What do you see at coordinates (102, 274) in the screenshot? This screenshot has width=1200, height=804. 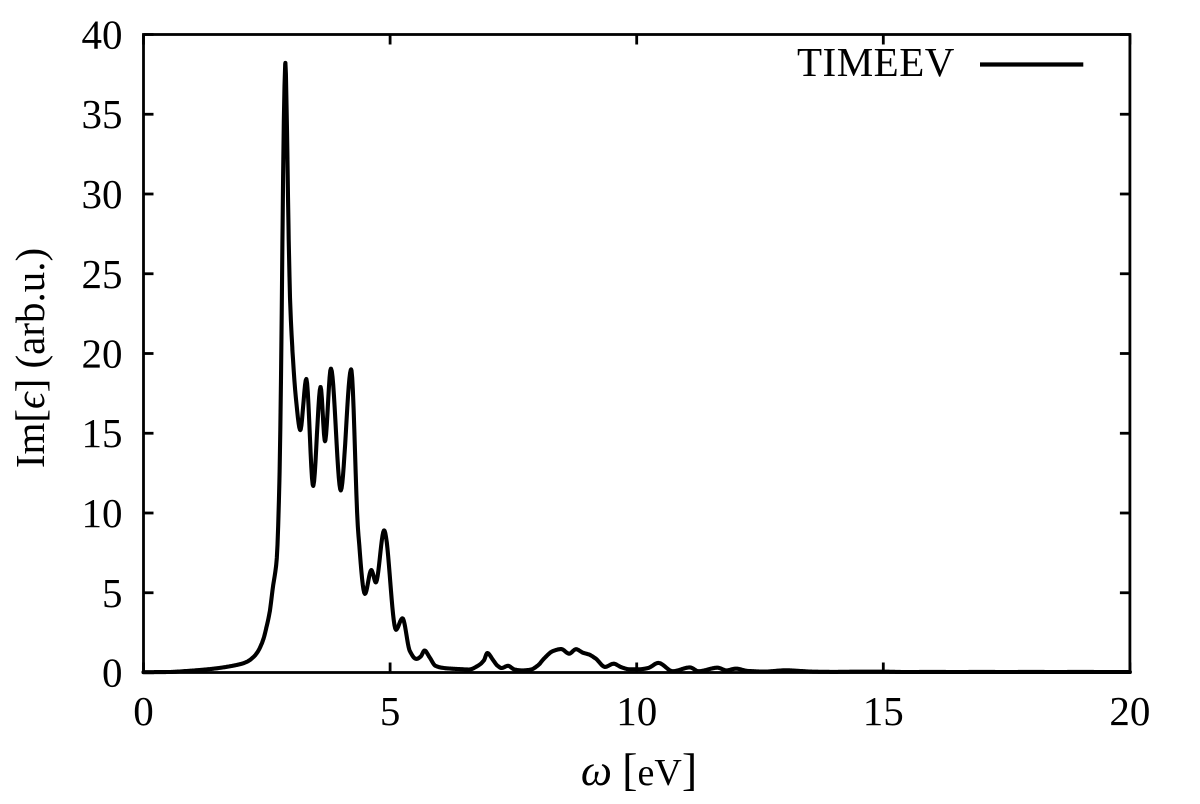 I see `svg-text: 25` at bounding box center [102, 274].